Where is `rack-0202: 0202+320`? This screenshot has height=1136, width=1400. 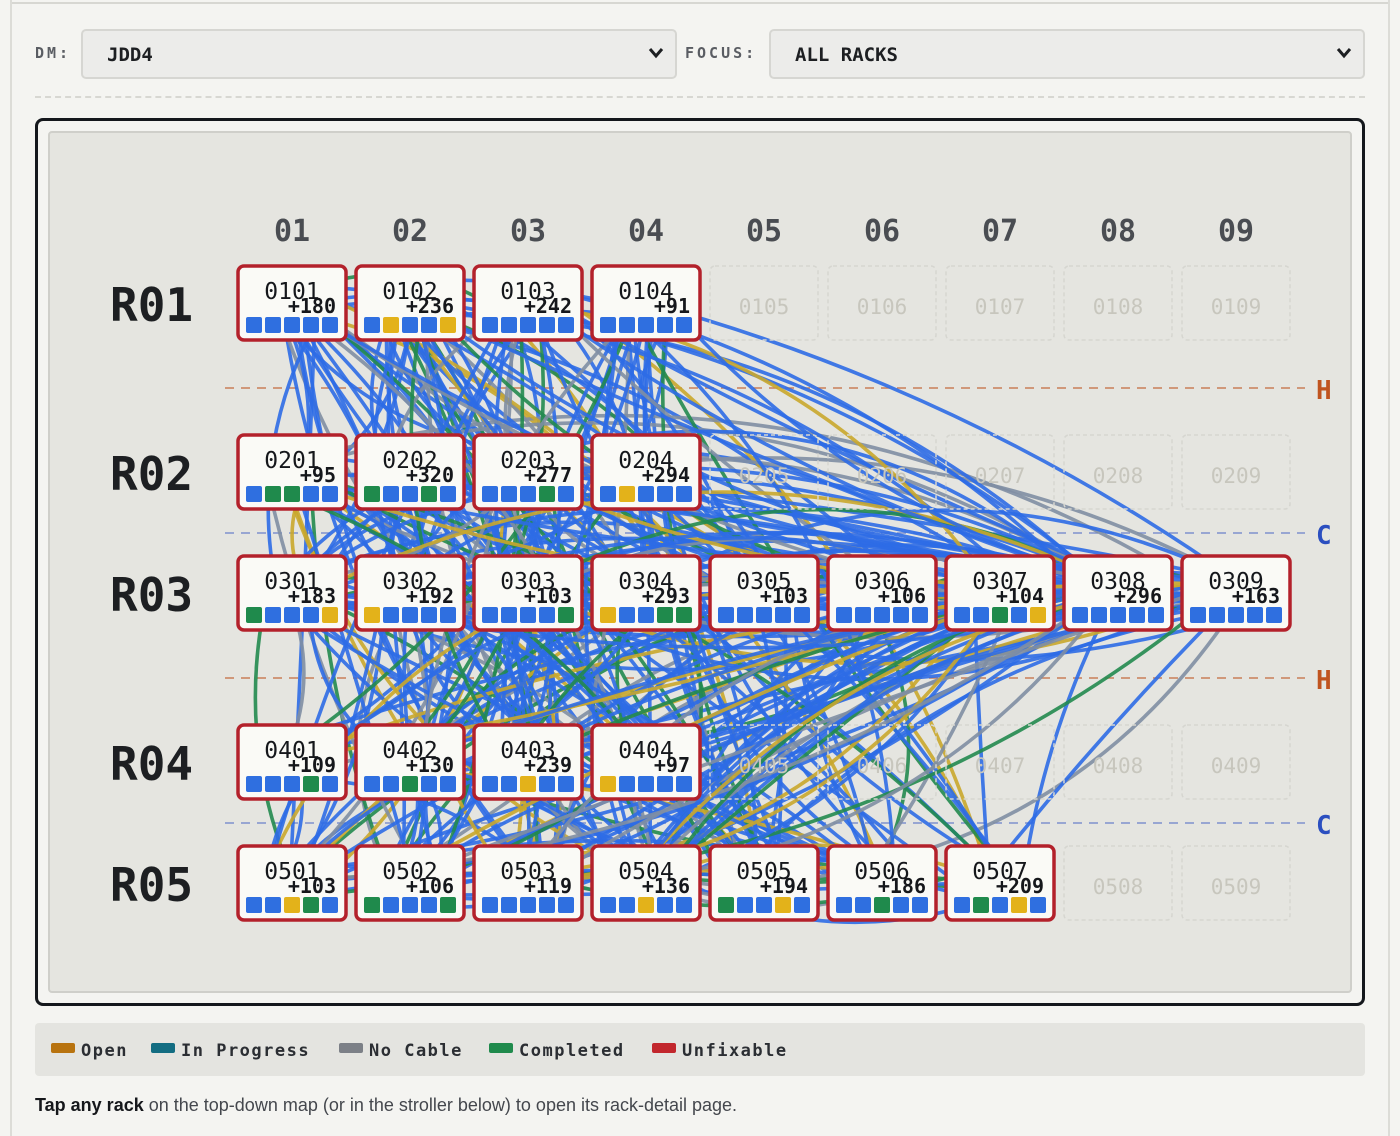 rack-0202: 0202+320 is located at coordinates (410, 472).